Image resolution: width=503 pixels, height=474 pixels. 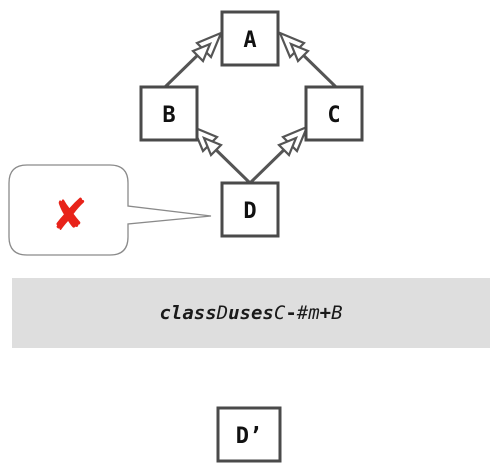 I want to click on code-statement: class D uses C - #m + B, so click(x=251, y=313).